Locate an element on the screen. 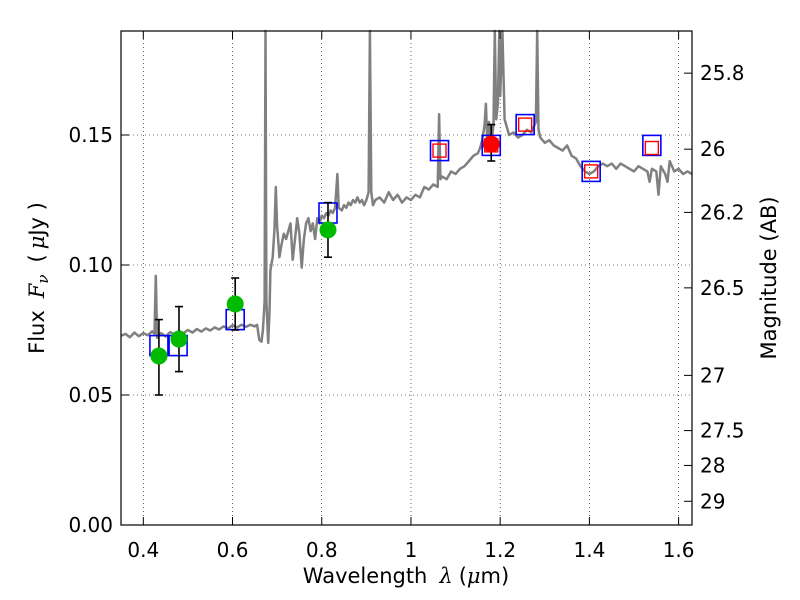 The image size is (800, 600). x-tick-label: 1.6 is located at coordinates (679, 550).